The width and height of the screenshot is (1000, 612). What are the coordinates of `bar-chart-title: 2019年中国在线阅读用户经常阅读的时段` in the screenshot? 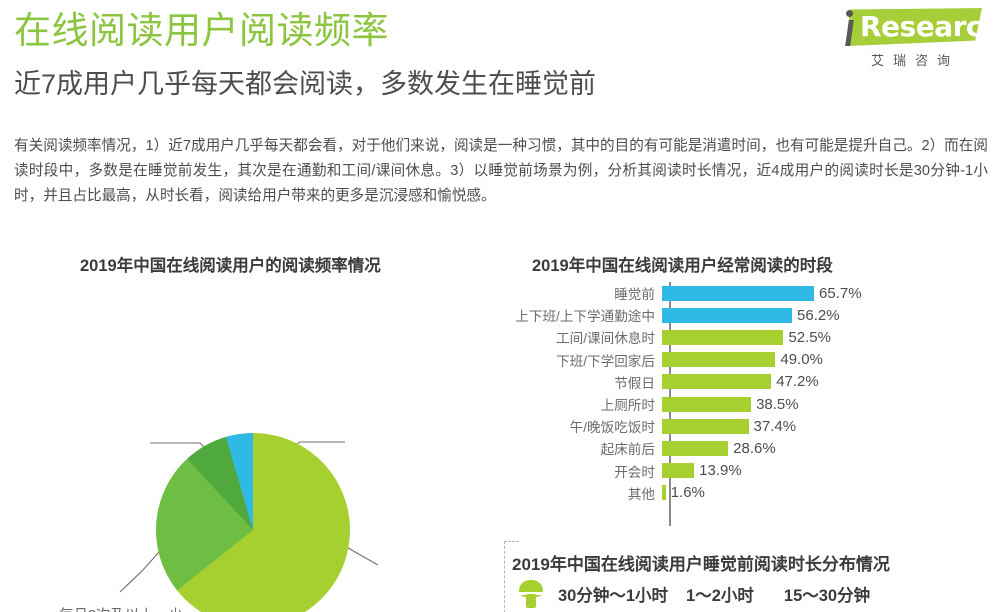 It's located at (682, 266).